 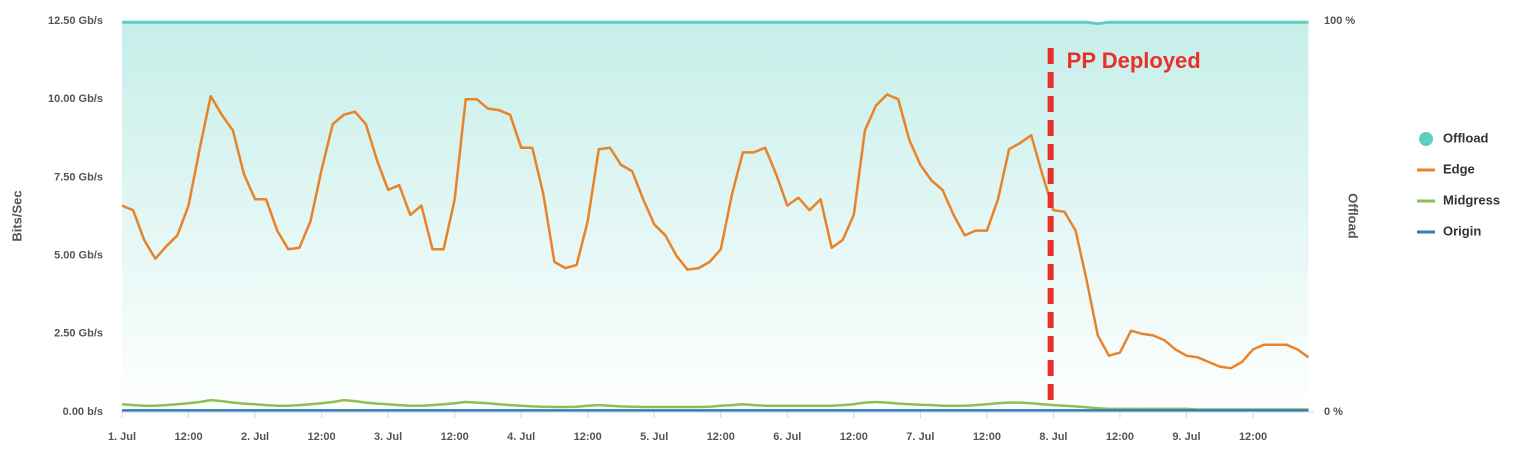 I want to click on y-tick-label: 0.00 b/s, so click(x=83, y=412).